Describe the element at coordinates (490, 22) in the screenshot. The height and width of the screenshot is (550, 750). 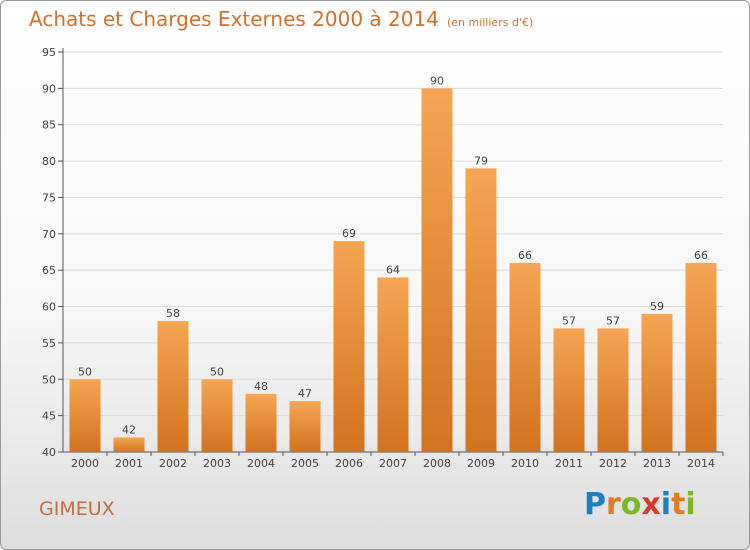
I see `chart-unit: (en milliers d'€)` at that location.